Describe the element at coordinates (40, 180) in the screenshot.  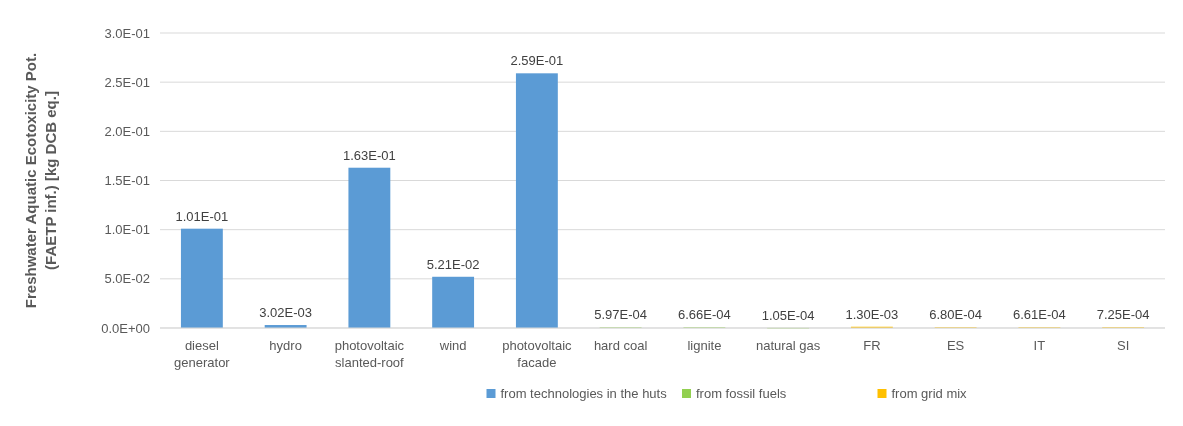
I see `y-axis-title: Freshwater Aquatic Ecotoxicity Pot. (FAETP inf.) [kg DCB eq.]` at that location.